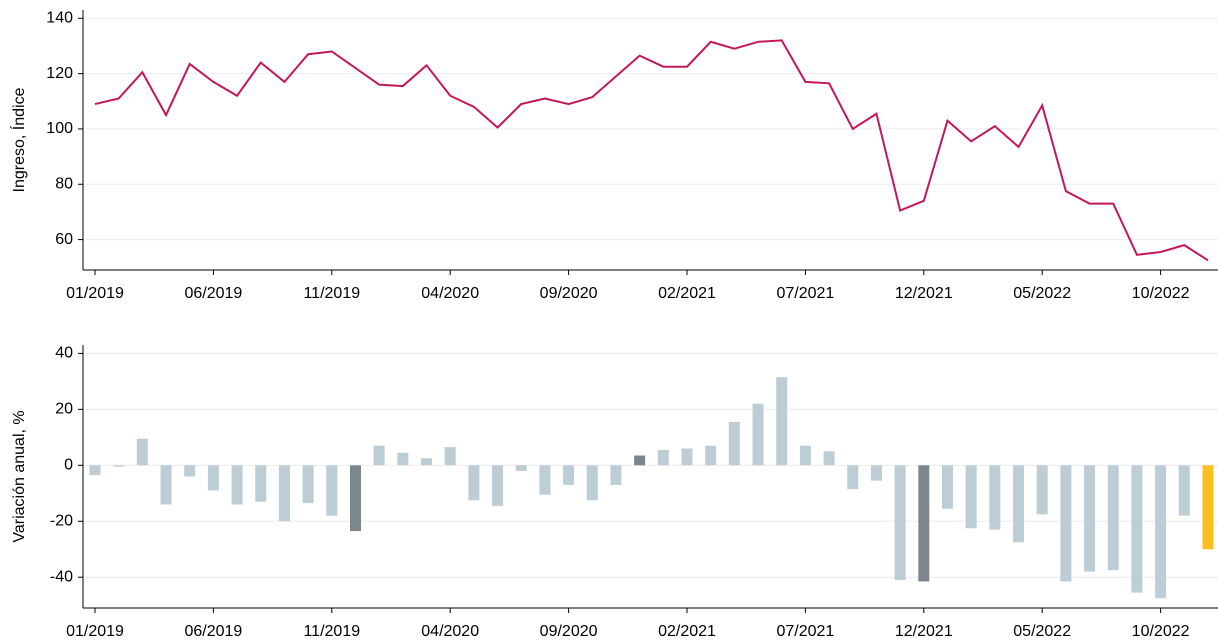 This screenshot has width=1218, height=640. Describe the element at coordinates (61, 520) in the screenshot. I see `y-tick-label: -20` at that location.